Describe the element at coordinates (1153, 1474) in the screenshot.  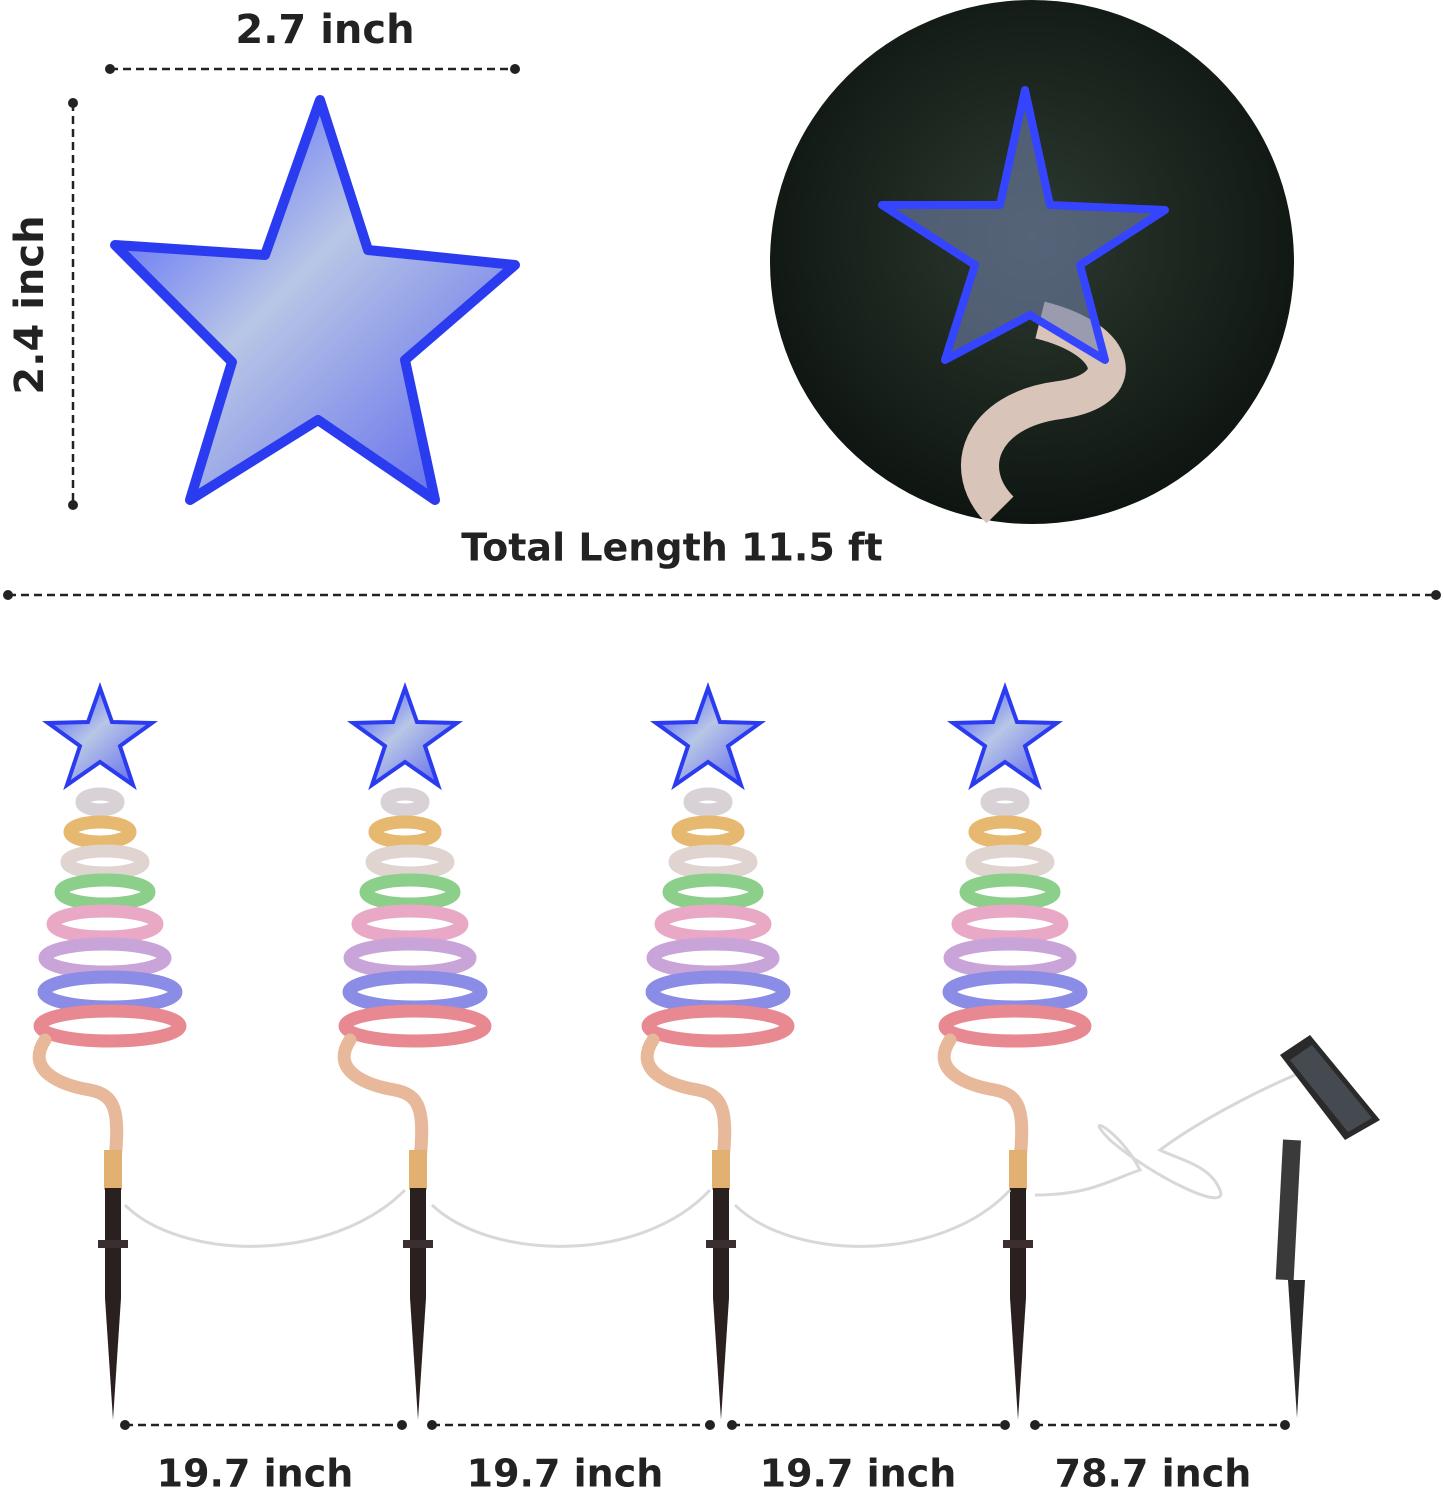
I see `spacing-label: 78.7 inch` at that location.